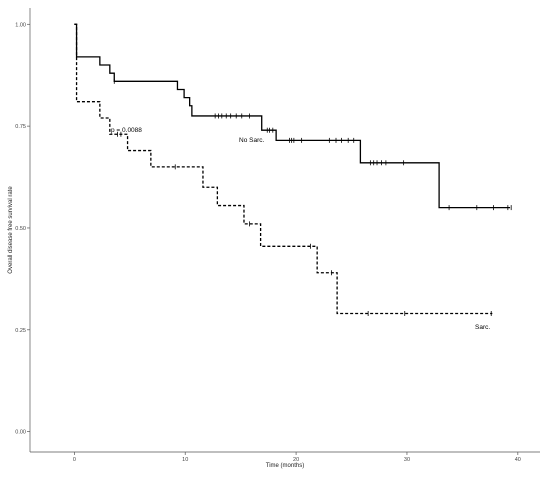 This screenshot has width=550, height=478. Describe the element at coordinates (20, 433) in the screenshot. I see `y-tick-label: 0.00` at that location.